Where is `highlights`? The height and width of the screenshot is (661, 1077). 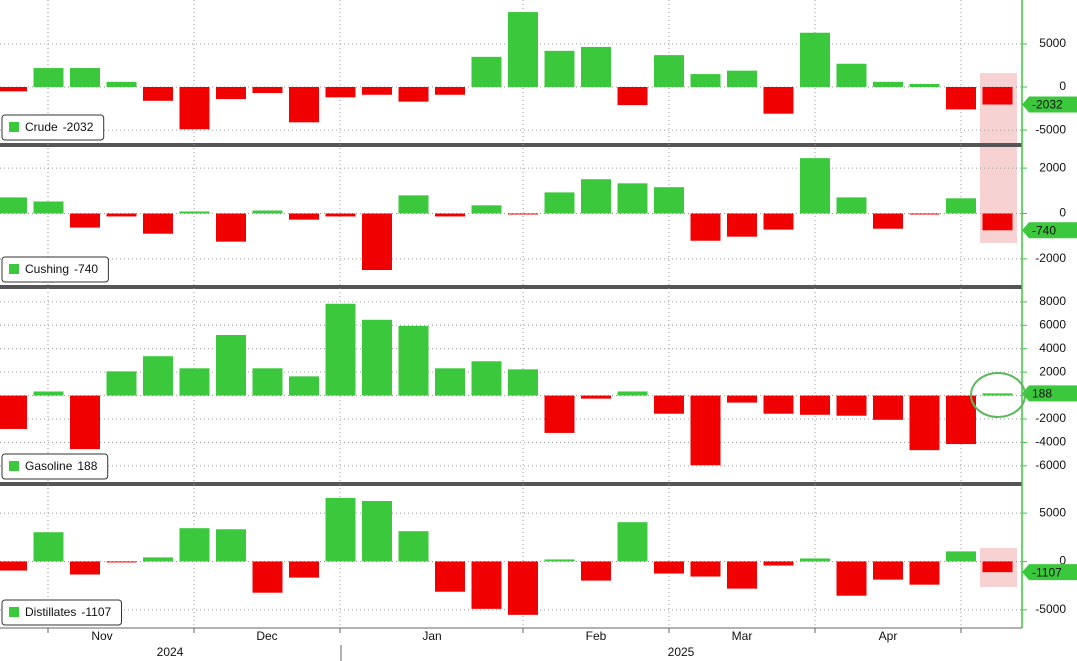 highlights is located at coordinates (998, 330).